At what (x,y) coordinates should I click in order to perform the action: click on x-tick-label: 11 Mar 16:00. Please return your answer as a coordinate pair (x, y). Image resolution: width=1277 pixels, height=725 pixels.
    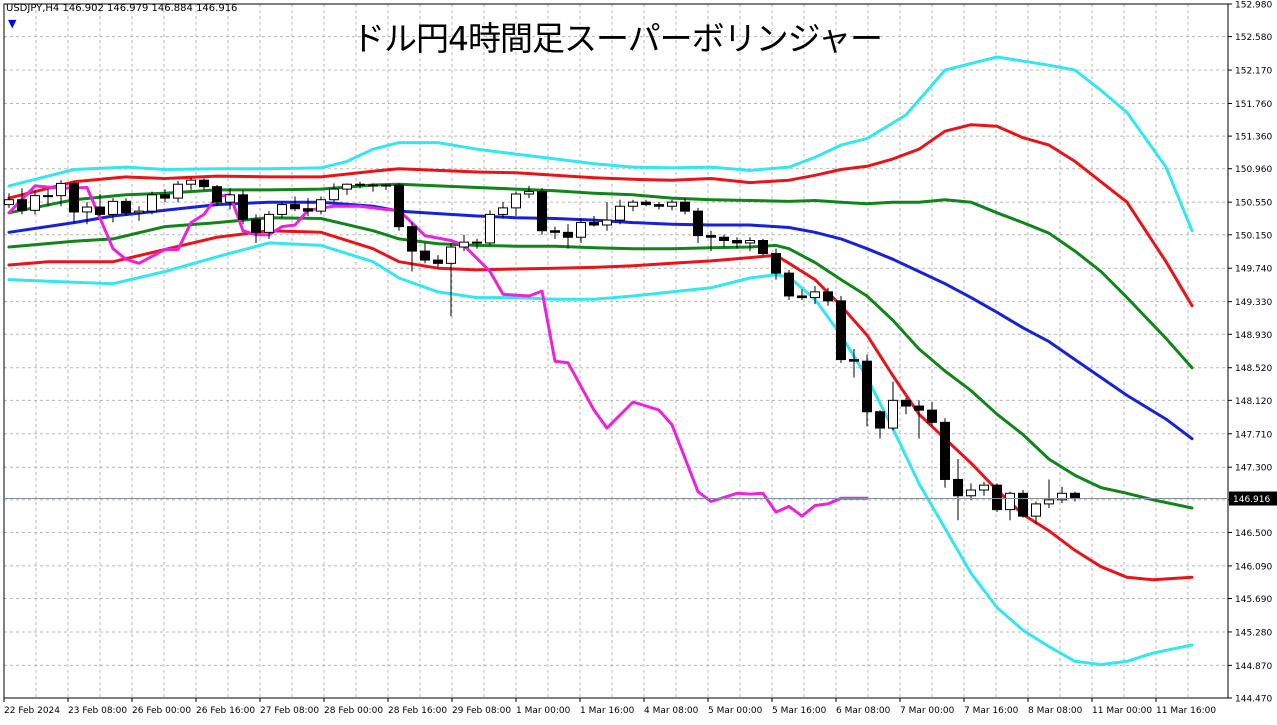
    Looking at the image, I should click on (1186, 711).